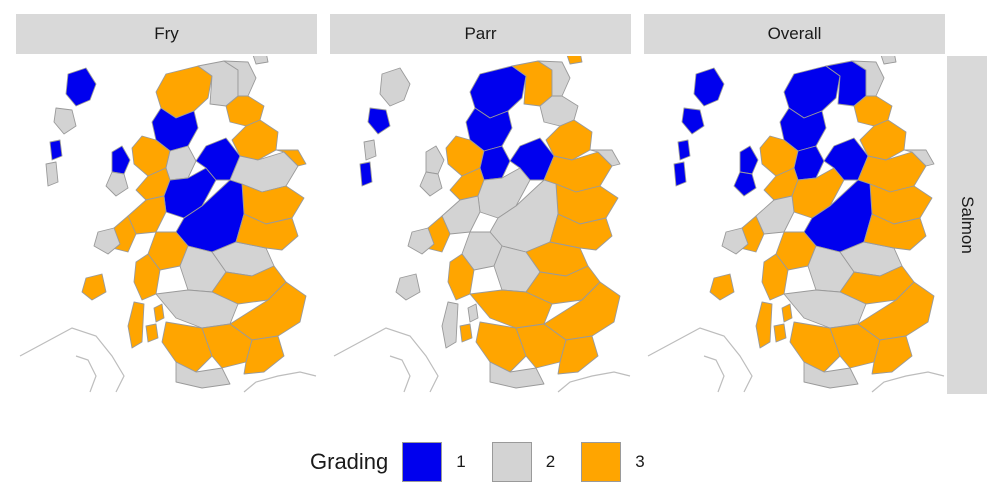 Image resolution: width=1000 pixels, height=500 pixels. What do you see at coordinates (640, 461) in the screenshot?
I see `legend-label-3: 3` at bounding box center [640, 461].